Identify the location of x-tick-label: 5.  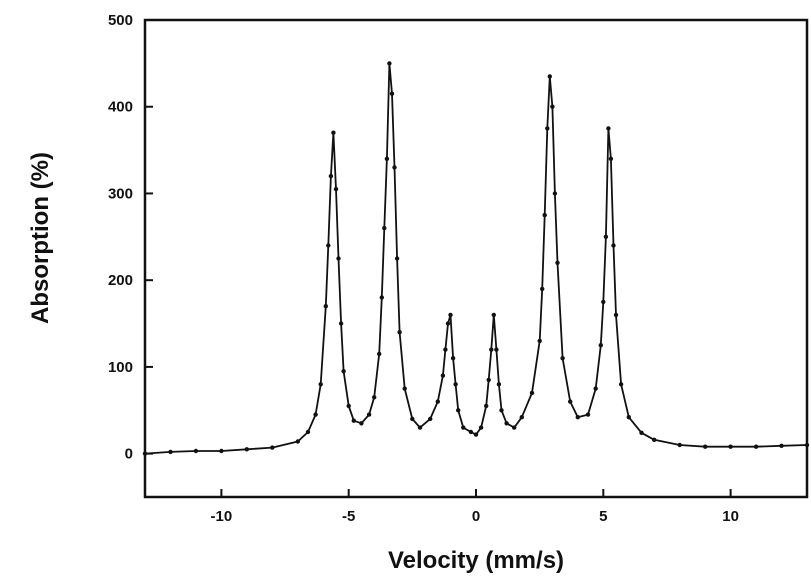
(603, 516).